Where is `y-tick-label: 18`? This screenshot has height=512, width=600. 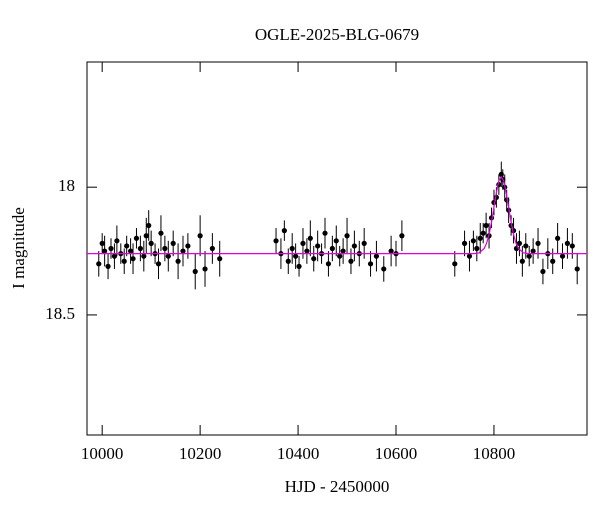 y-tick-label: 18 is located at coordinates (66, 185).